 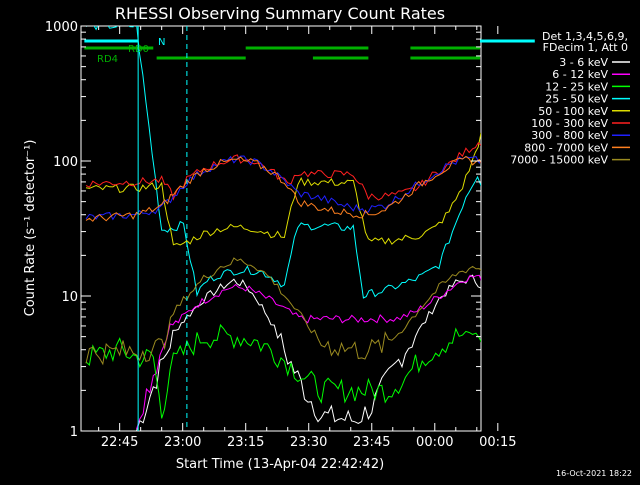 What do you see at coordinates (245, 442) in the screenshot?
I see `x-tick-label: 23:15` at bounding box center [245, 442].